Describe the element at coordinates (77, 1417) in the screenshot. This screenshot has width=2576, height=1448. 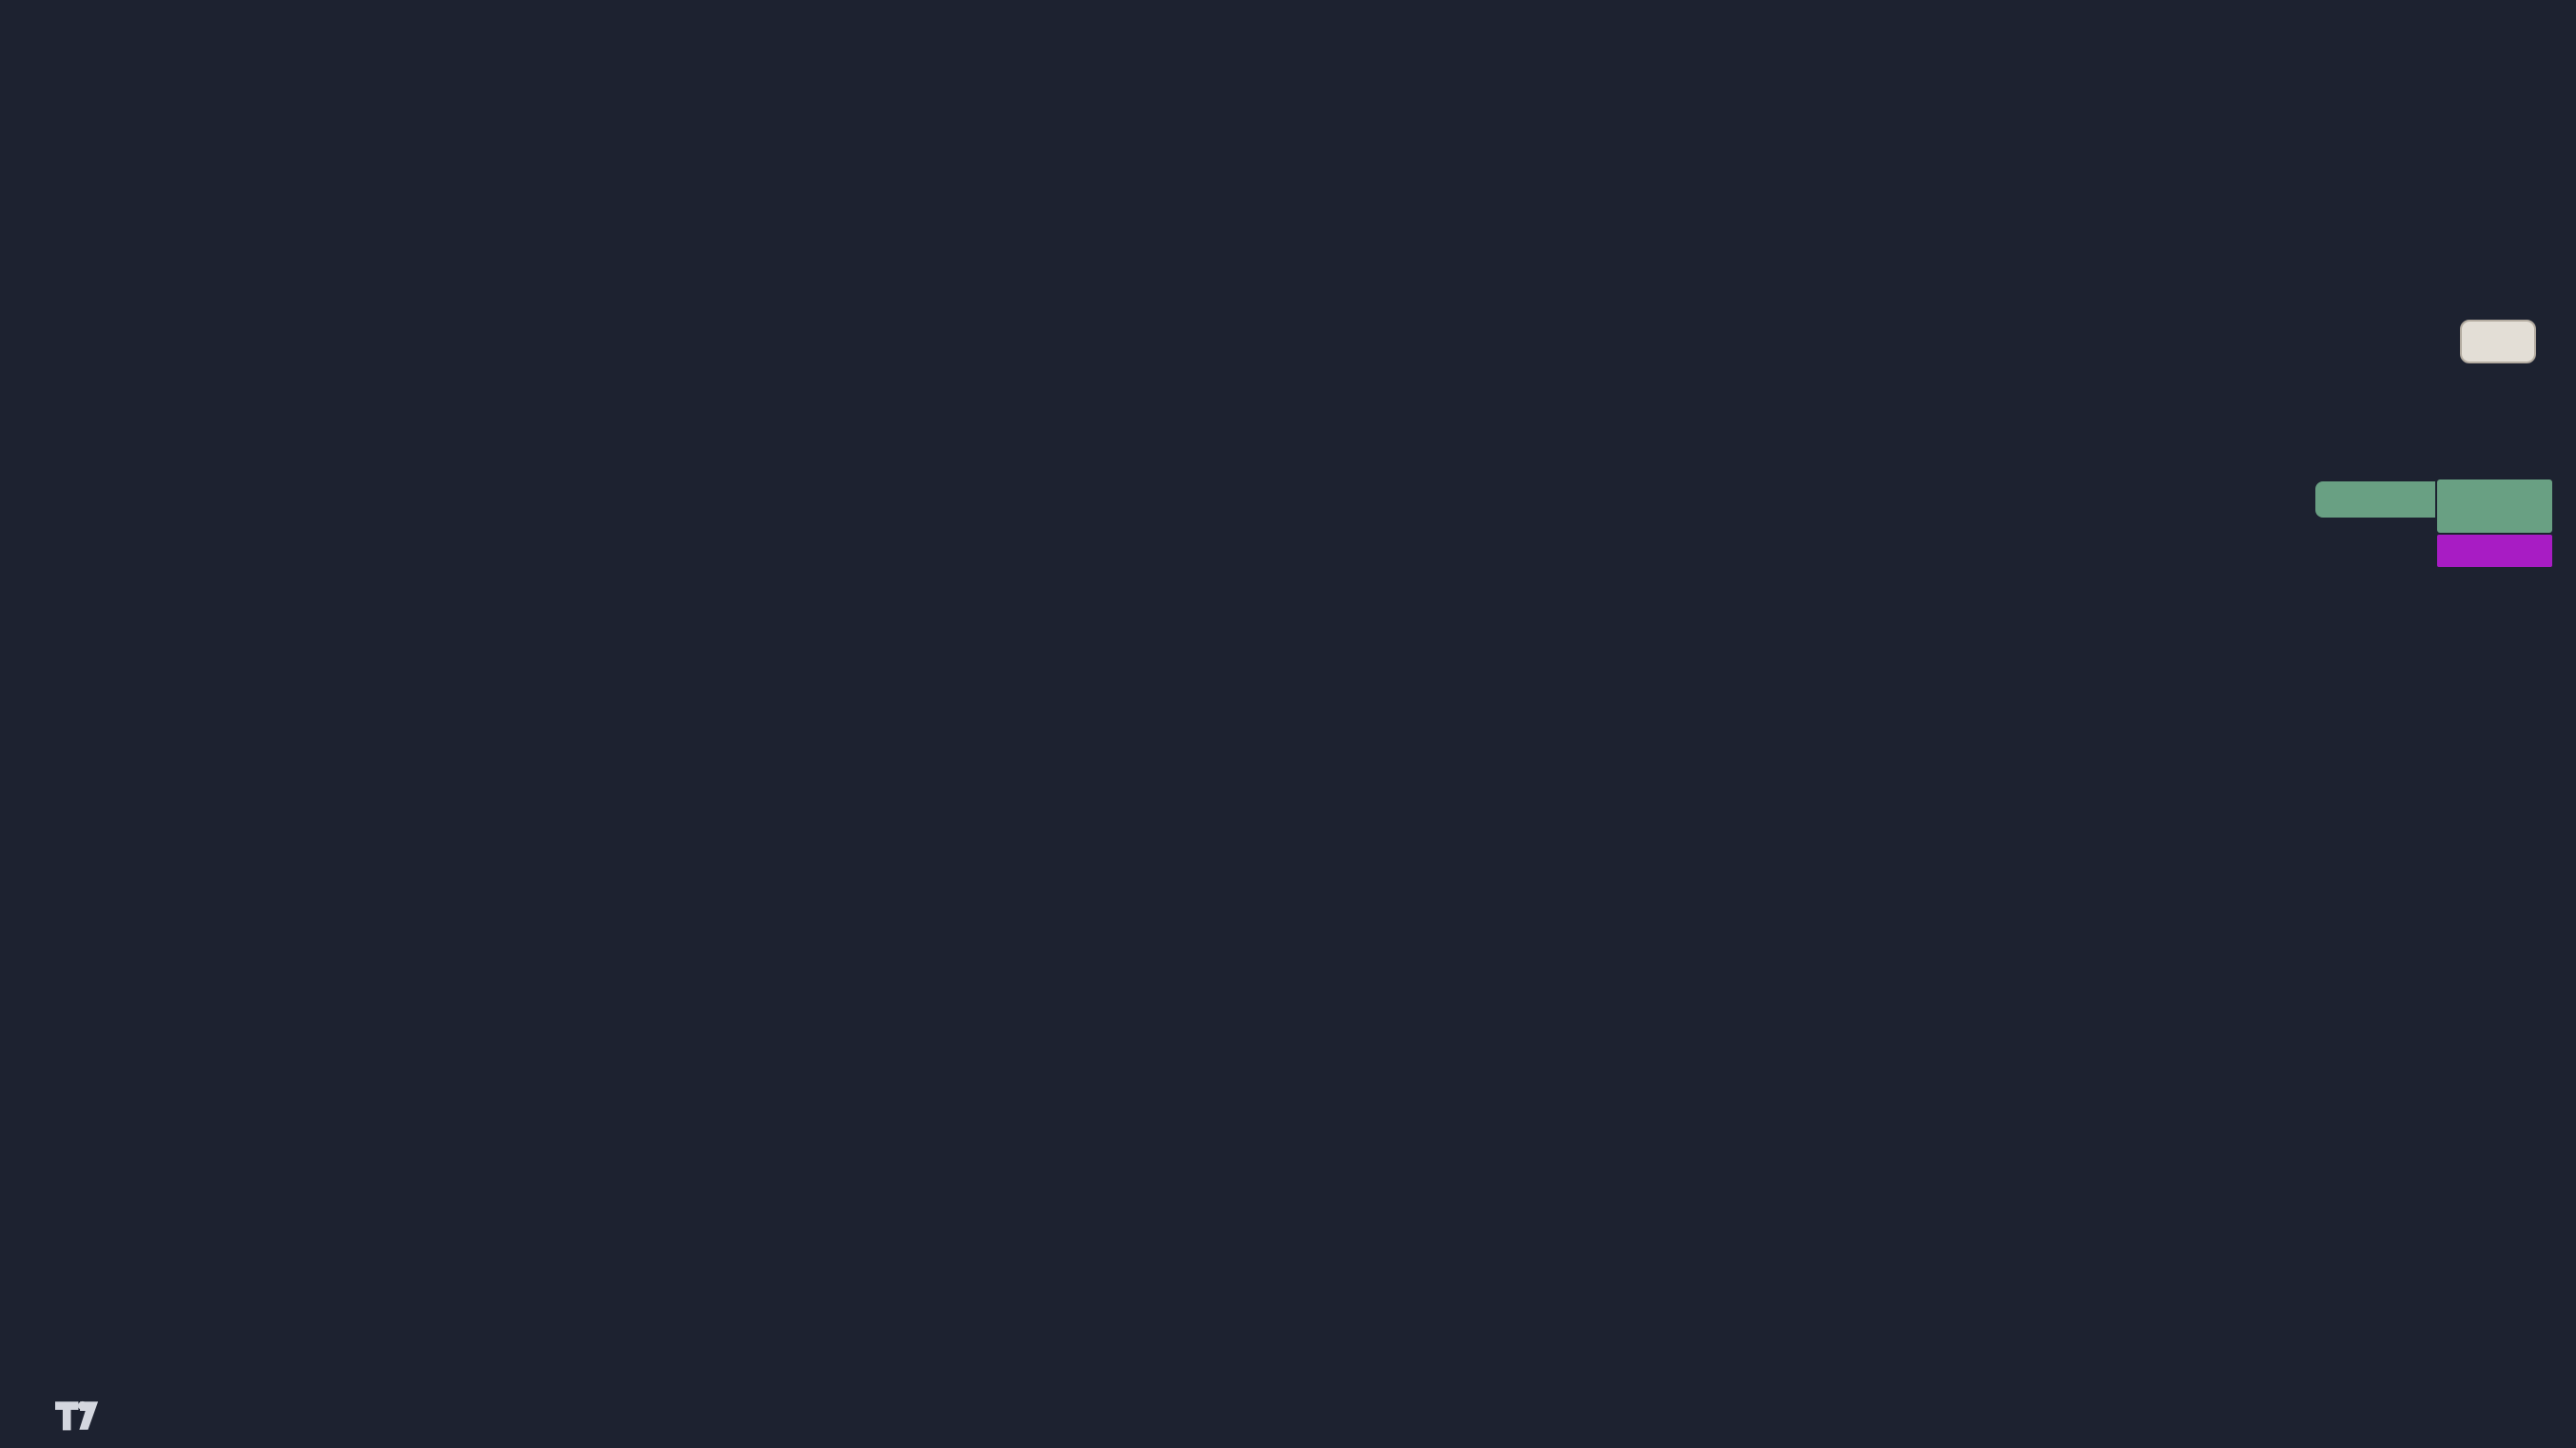
I see `tradingview-logo-icon` at that location.